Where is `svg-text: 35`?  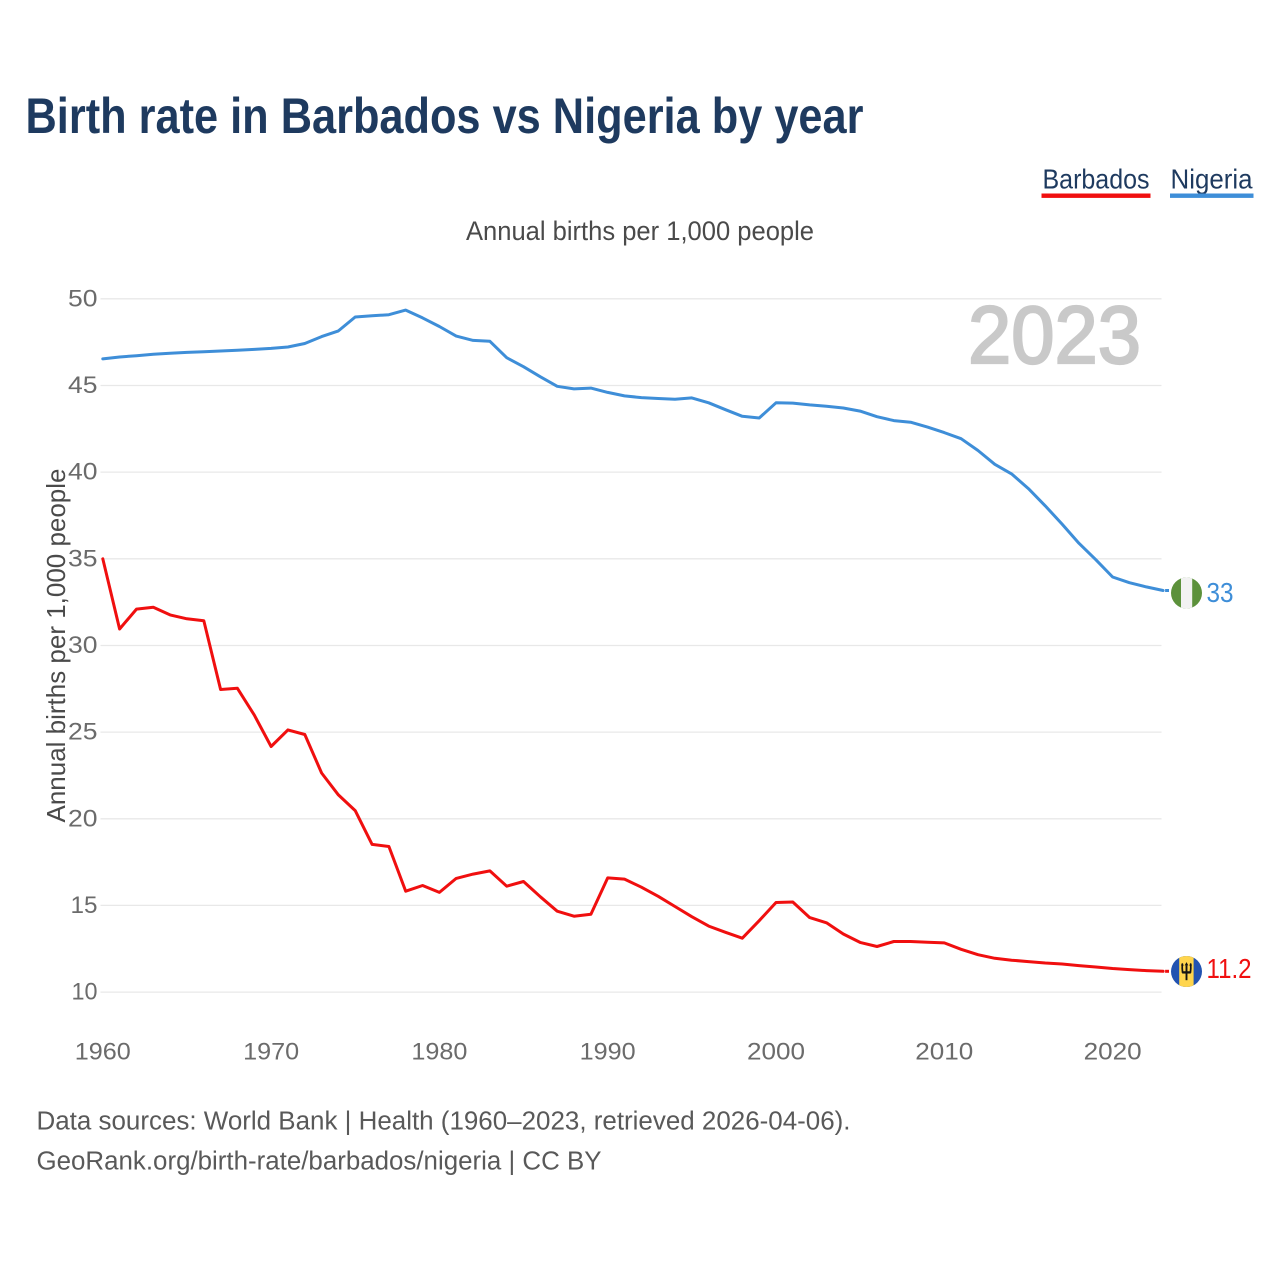
svg-text: 35 is located at coordinates (83, 558).